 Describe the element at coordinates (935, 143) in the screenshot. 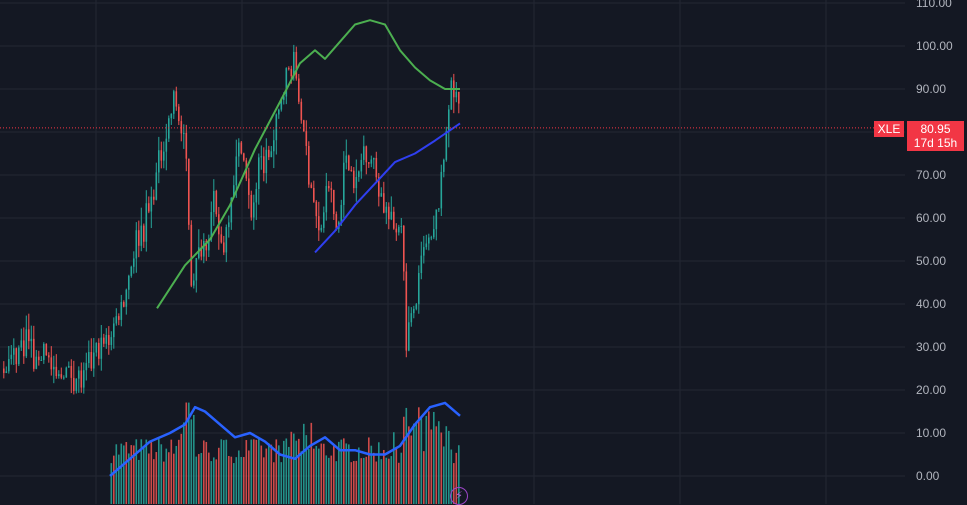

I see `bar-countdown: 17d 15h` at that location.